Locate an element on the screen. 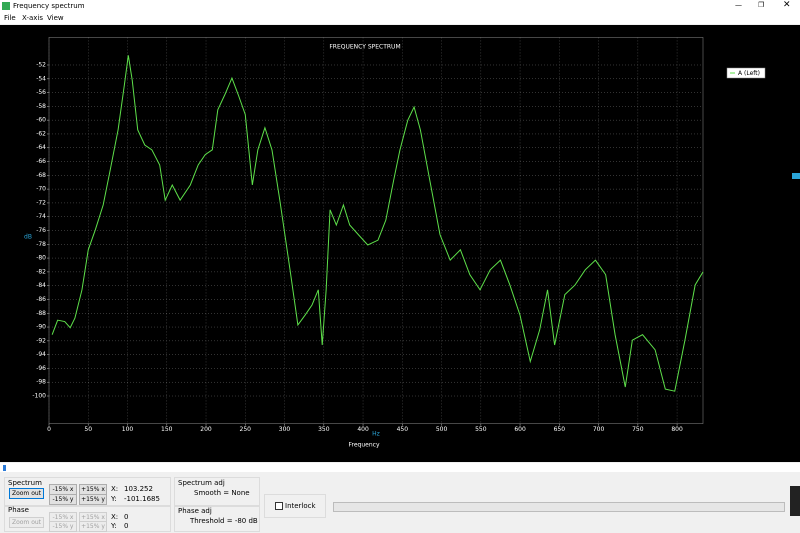  phase-adj-group is located at coordinates (217, 519).